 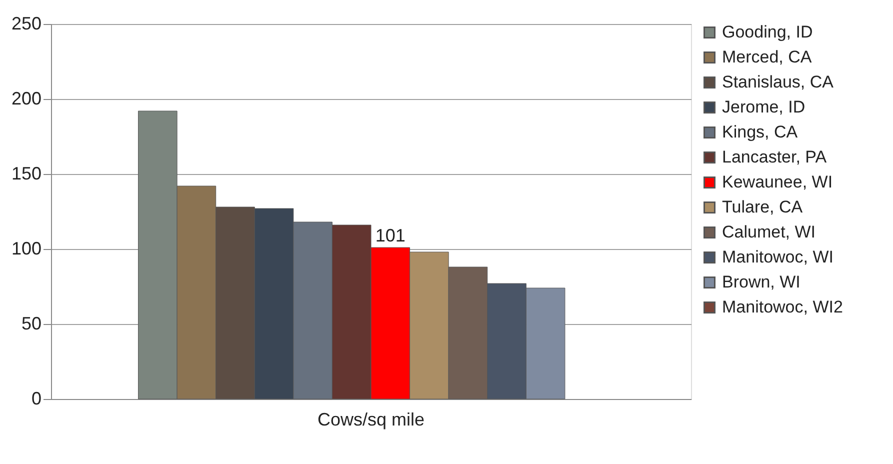 I want to click on legend-label: Stanislaus, CA, so click(x=778, y=82).